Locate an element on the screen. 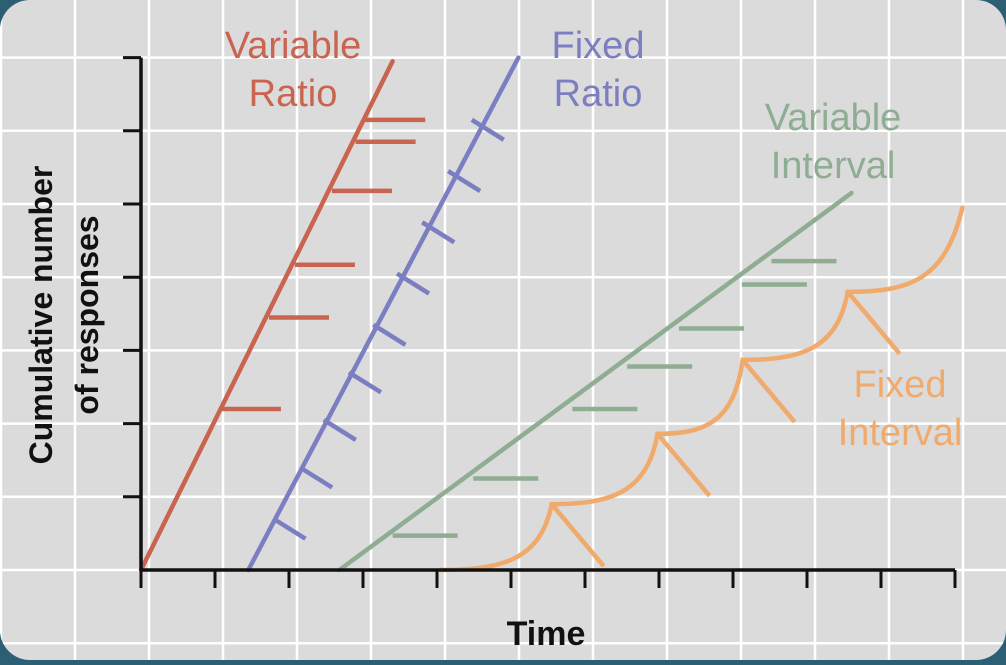 The width and height of the screenshot is (1006, 665). y-axis-label-line-1: Cumulative number is located at coordinates (41, 315).